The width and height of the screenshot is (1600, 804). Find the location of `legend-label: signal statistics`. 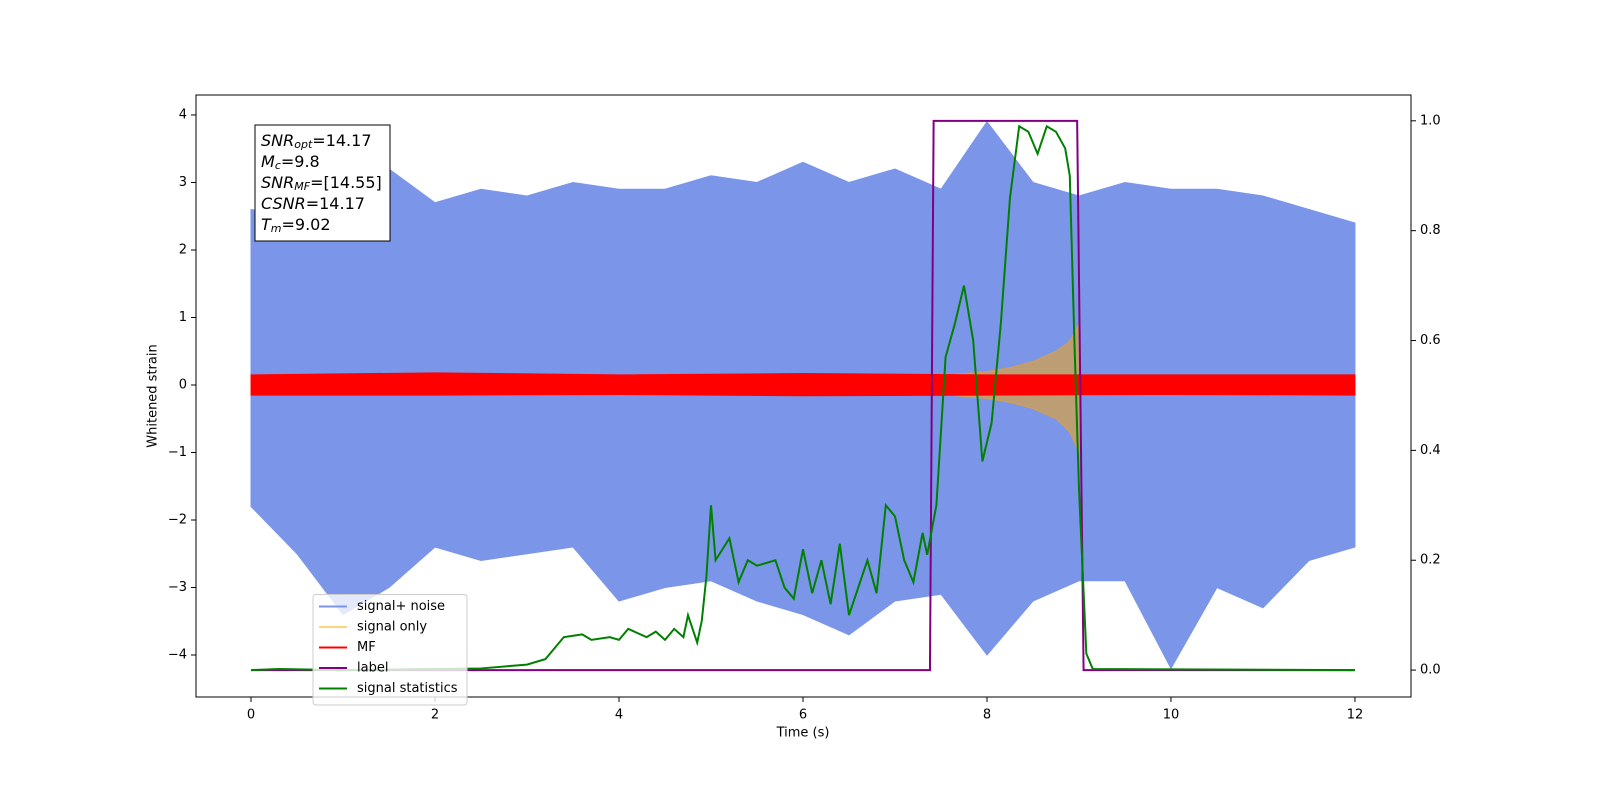

legend-label: signal statistics is located at coordinates (407, 688).